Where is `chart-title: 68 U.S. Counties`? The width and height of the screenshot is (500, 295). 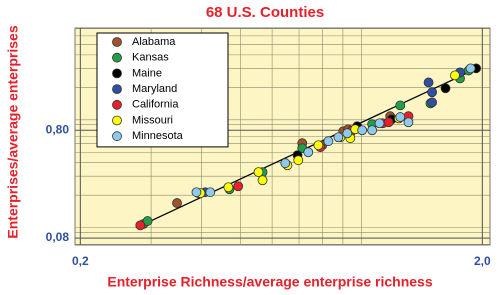
chart-title: 68 U.S. Counties is located at coordinates (265, 12).